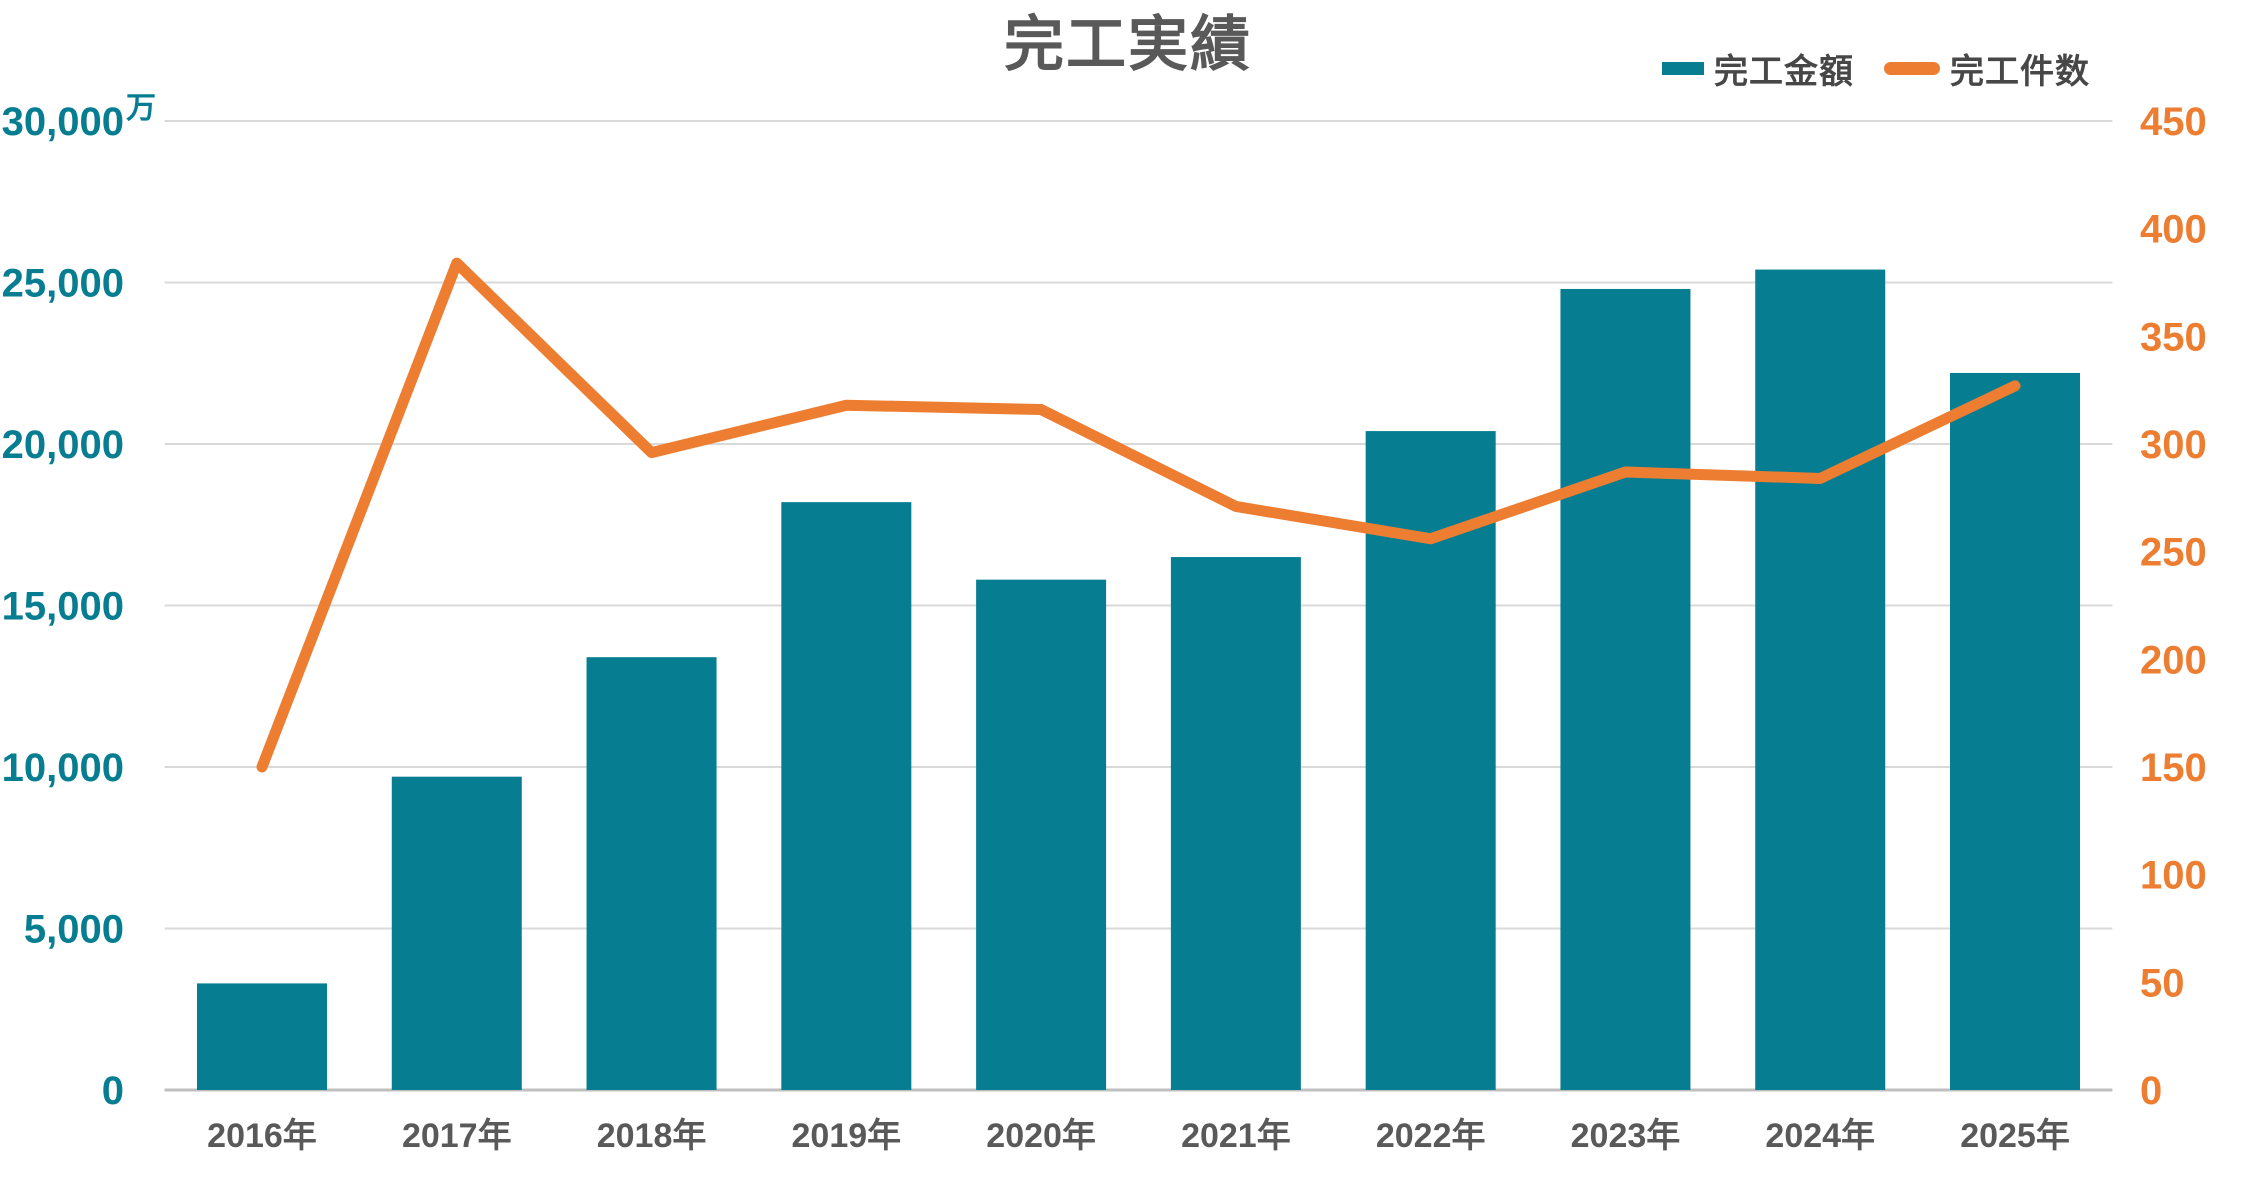 The width and height of the screenshot is (2256, 1204). I want to click on legend-item-count: 完工件数, so click(1987, 68).